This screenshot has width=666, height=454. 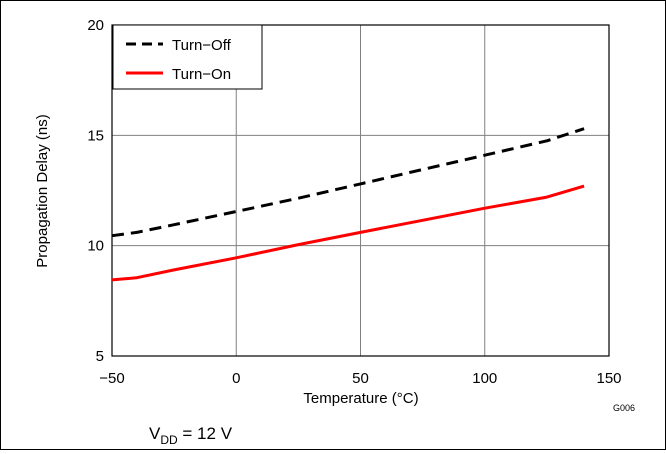 What do you see at coordinates (484, 378) in the screenshot?
I see `x-tick-label: 100` at bounding box center [484, 378].